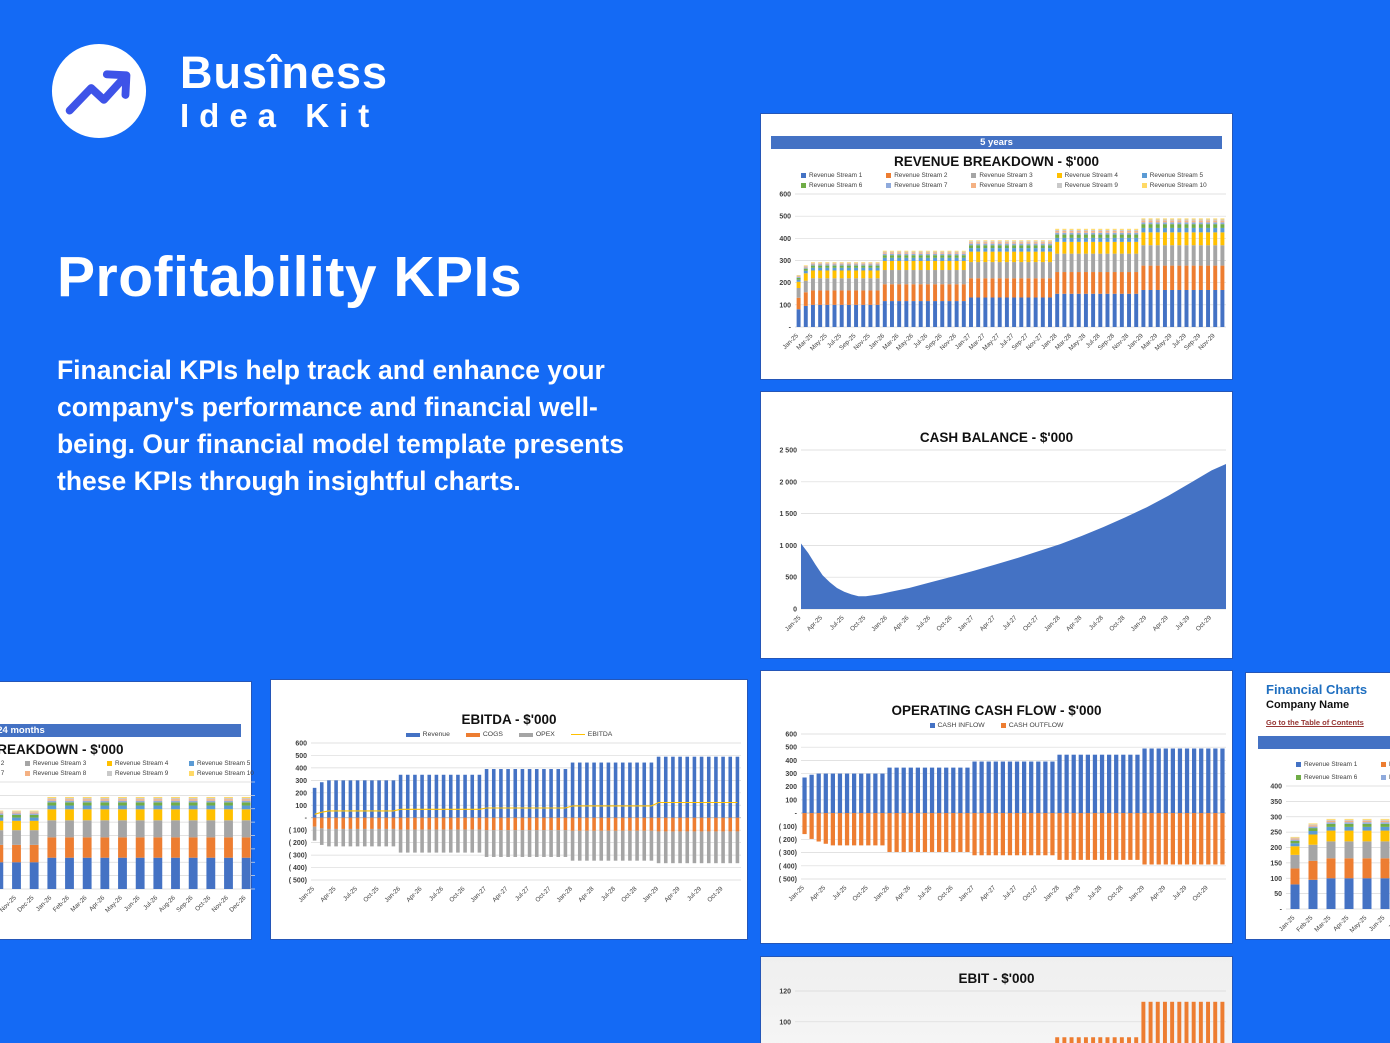 The image size is (1390, 1043). I want to click on page-title: Profitability KPIs, so click(290, 277).